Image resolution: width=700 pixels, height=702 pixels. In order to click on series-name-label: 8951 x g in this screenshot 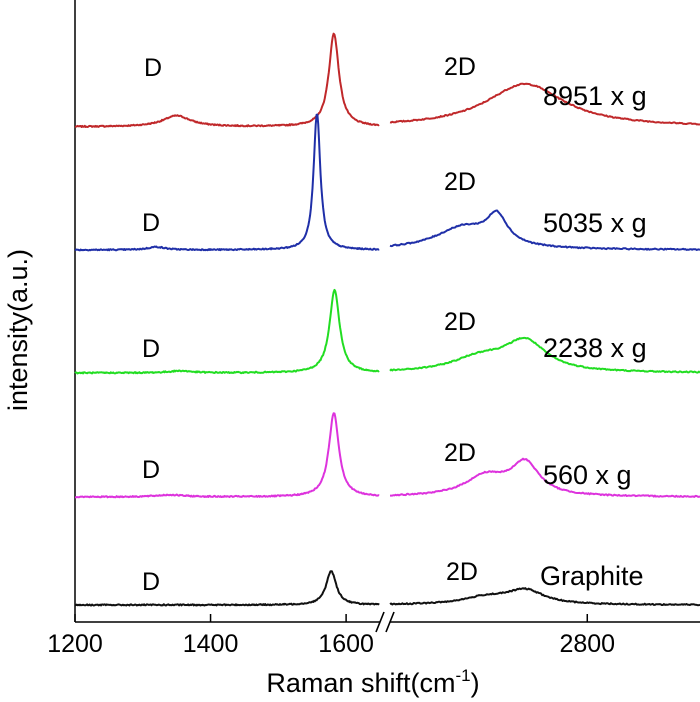, I will do `click(595, 96)`.